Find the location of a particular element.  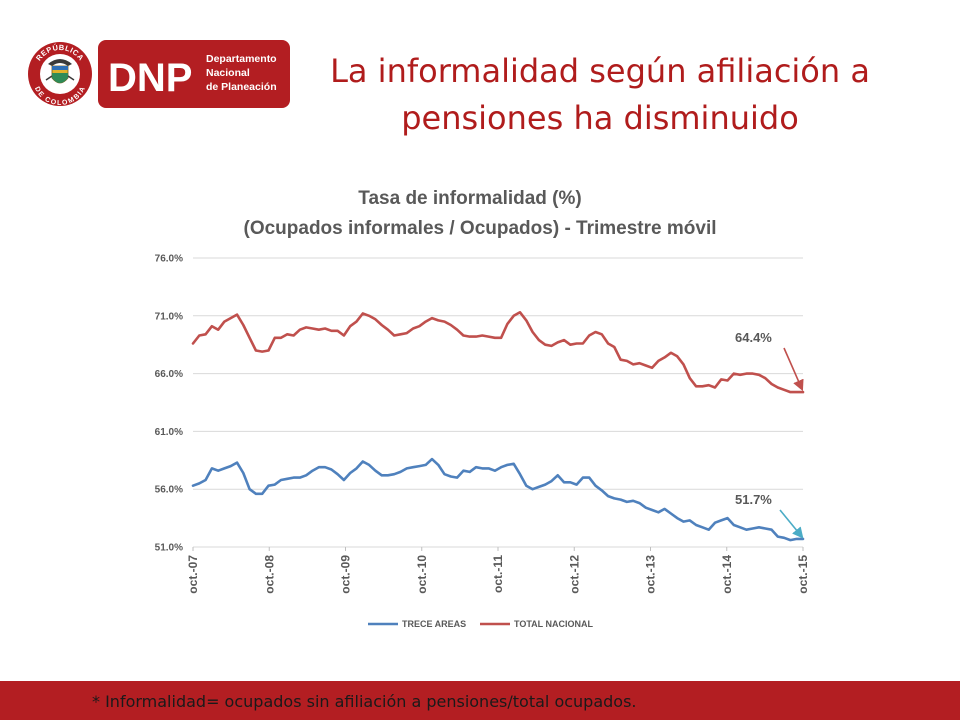

slide-title-line-2: pensiones ha disminuido is located at coordinates (600, 118).